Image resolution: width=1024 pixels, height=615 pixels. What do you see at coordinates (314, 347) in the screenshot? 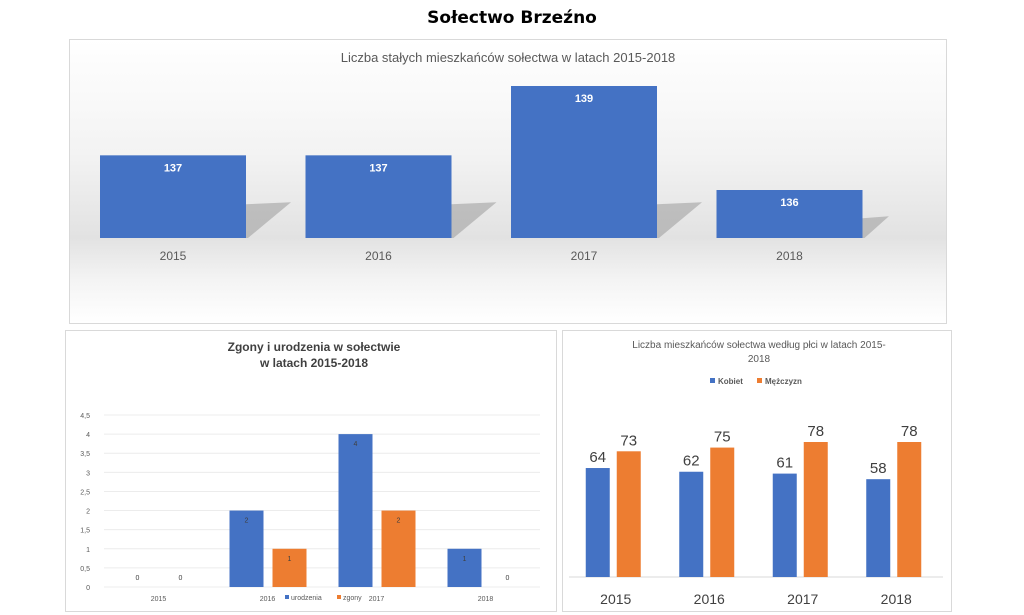
I see `chart-title-line: Zgony i urodzenia w sołectwie` at bounding box center [314, 347].